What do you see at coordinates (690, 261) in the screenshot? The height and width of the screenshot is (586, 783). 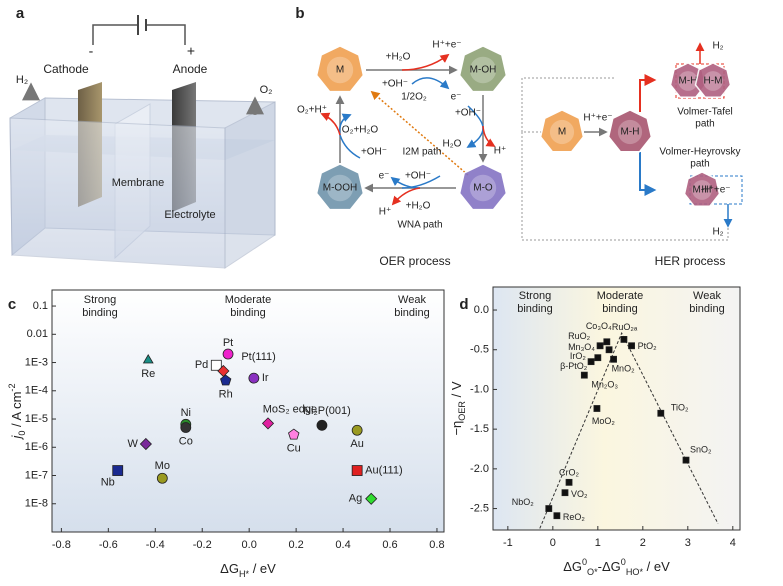 I see `process-label: HER process` at bounding box center [690, 261].